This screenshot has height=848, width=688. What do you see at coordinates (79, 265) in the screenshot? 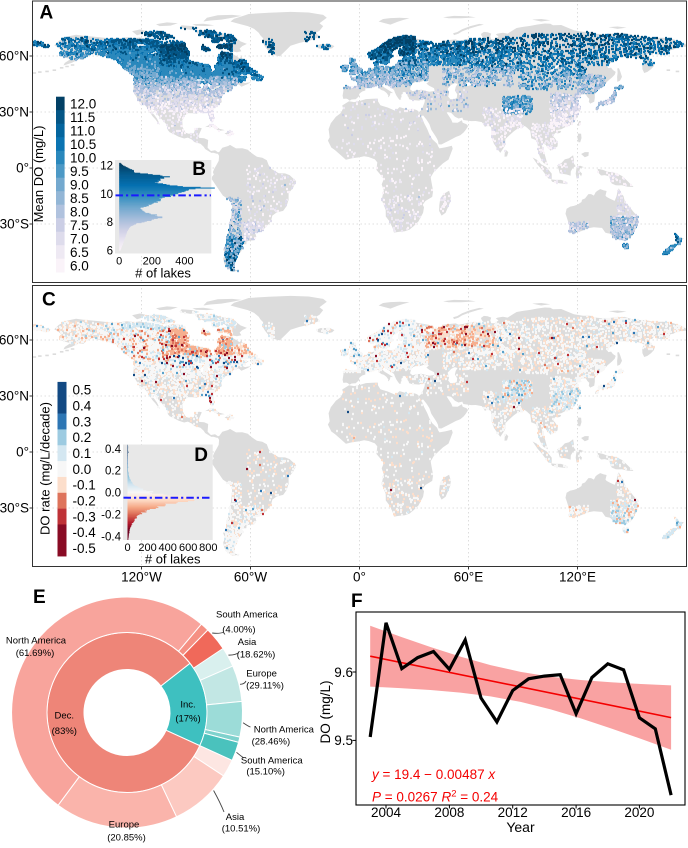
I see `svg-text: 6.0` at bounding box center [79, 265].